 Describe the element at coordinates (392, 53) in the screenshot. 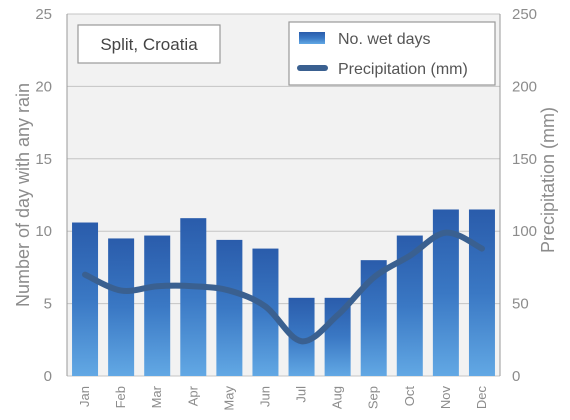

I see `legend: No. wet days Precipitation (mm)` at that location.